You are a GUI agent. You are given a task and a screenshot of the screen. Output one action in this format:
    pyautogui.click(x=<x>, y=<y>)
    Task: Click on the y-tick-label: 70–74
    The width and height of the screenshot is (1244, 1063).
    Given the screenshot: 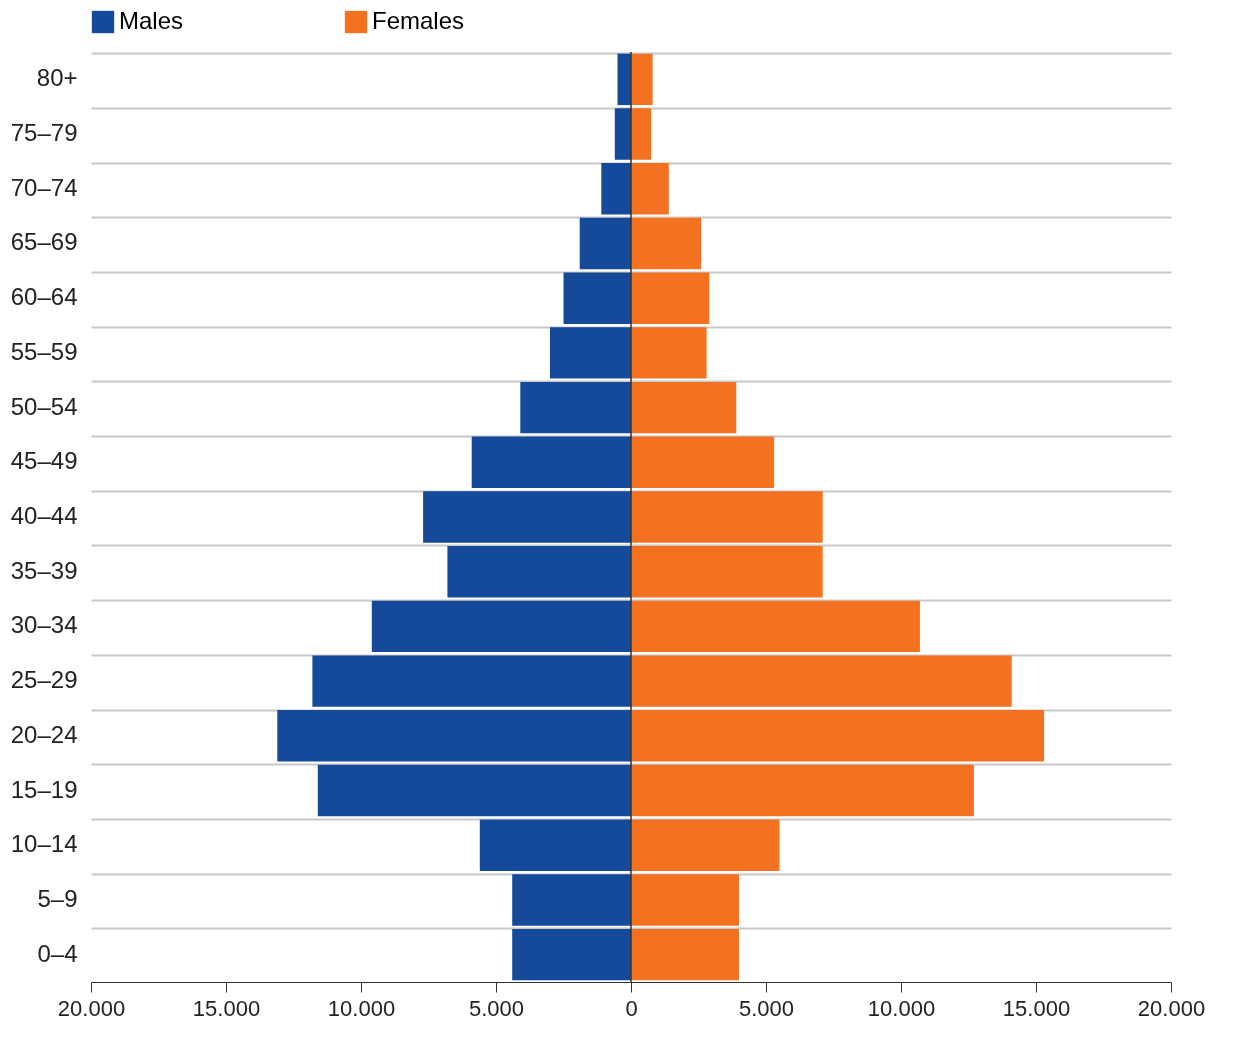 What is the action you would take?
    pyautogui.click(x=44, y=187)
    